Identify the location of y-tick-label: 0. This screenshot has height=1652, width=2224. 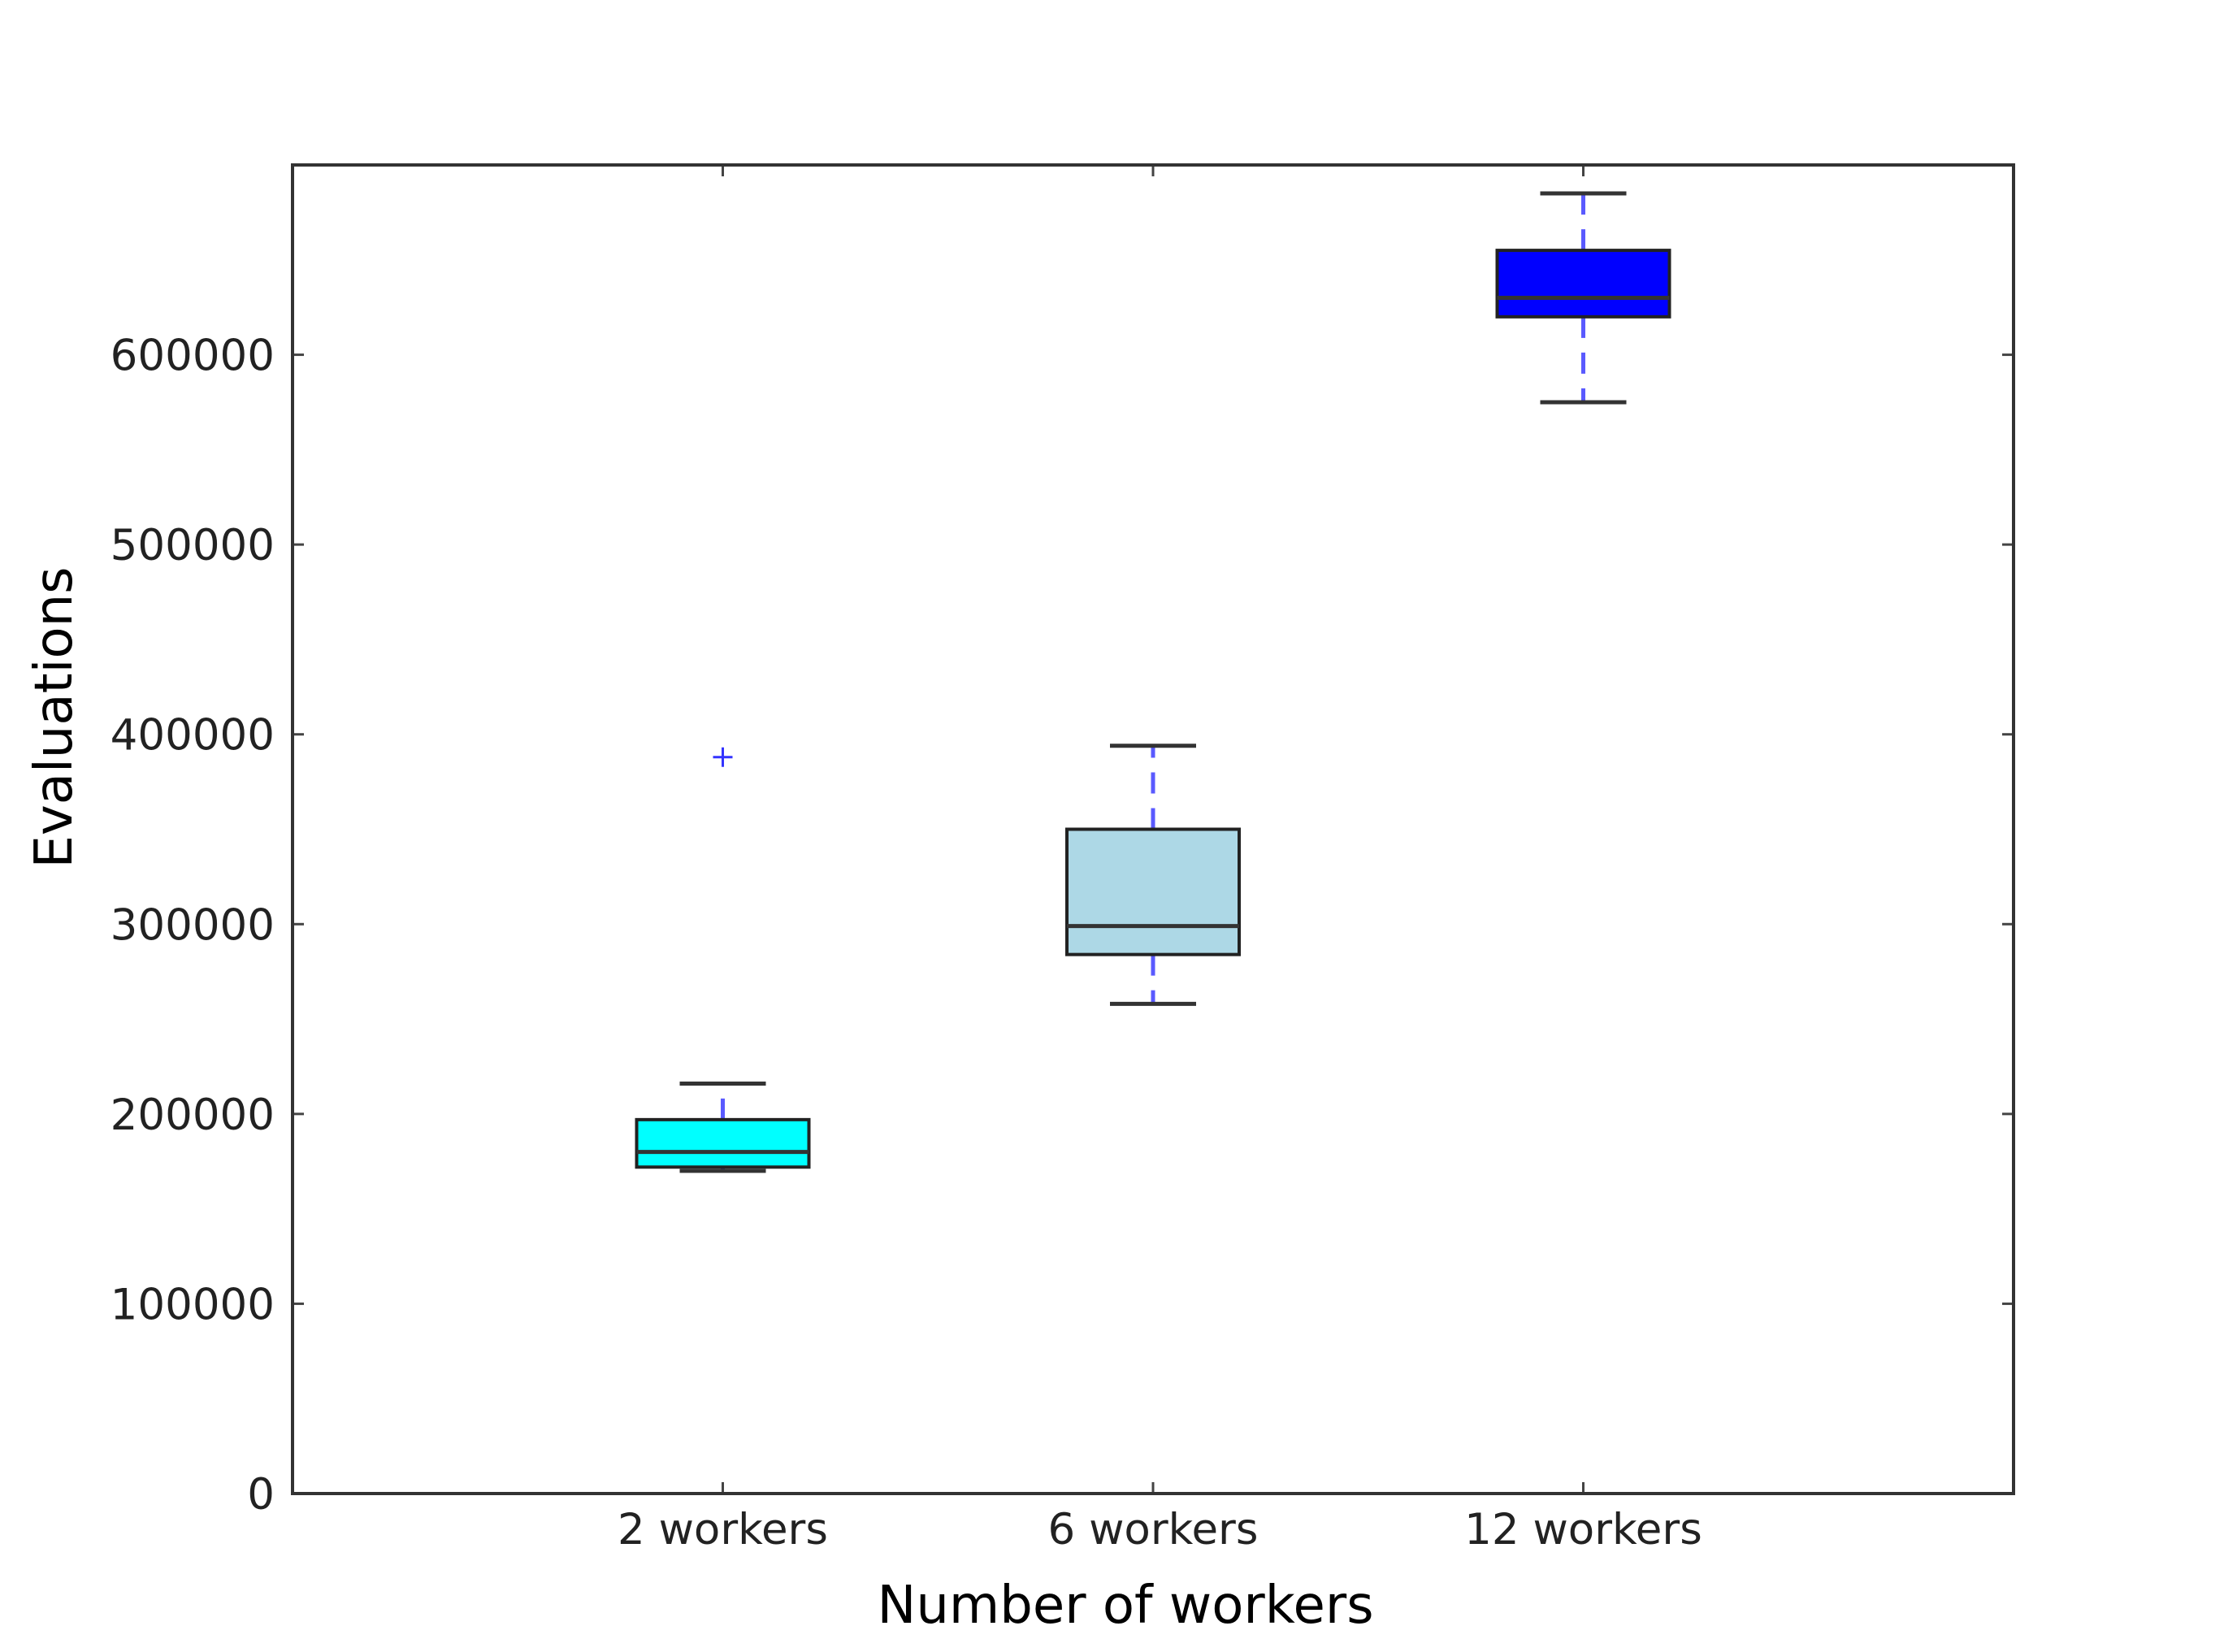
(261, 1495).